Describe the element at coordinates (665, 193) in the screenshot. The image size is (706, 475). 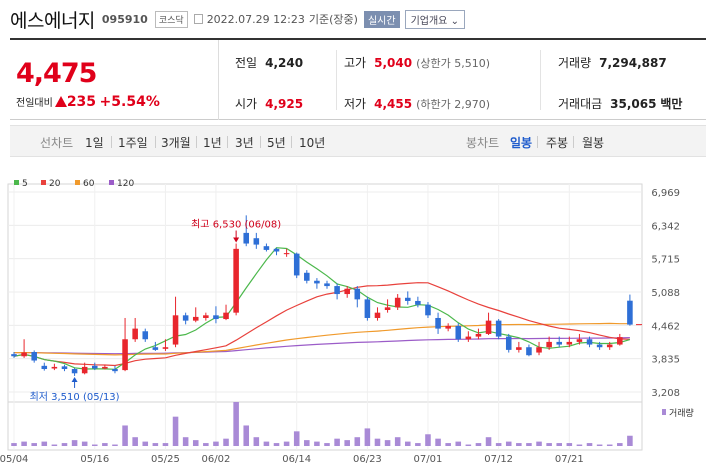
I see `y-tick-label: 6,969` at that location.